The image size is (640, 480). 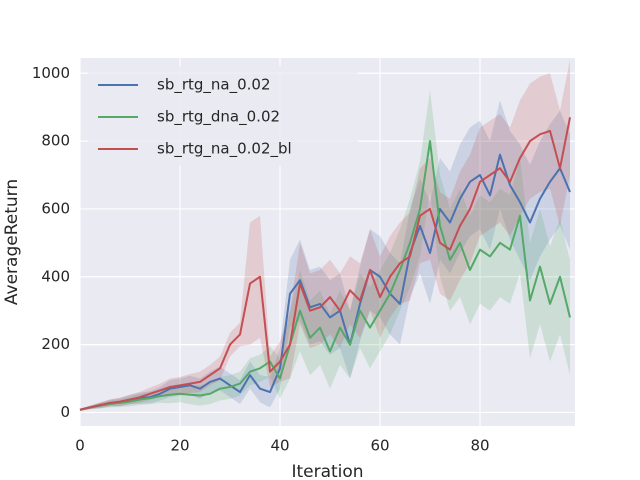 What do you see at coordinates (214, 85) in the screenshot?
I see `legend-label: sb_rtg_na_0.02` at bounding box center [214, 85].